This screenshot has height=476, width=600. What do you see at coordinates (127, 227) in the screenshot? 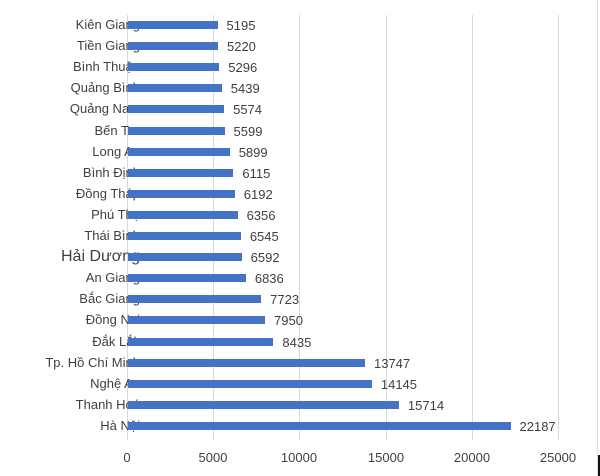
I see `y-axis-line` at bounding box center [127, 227].